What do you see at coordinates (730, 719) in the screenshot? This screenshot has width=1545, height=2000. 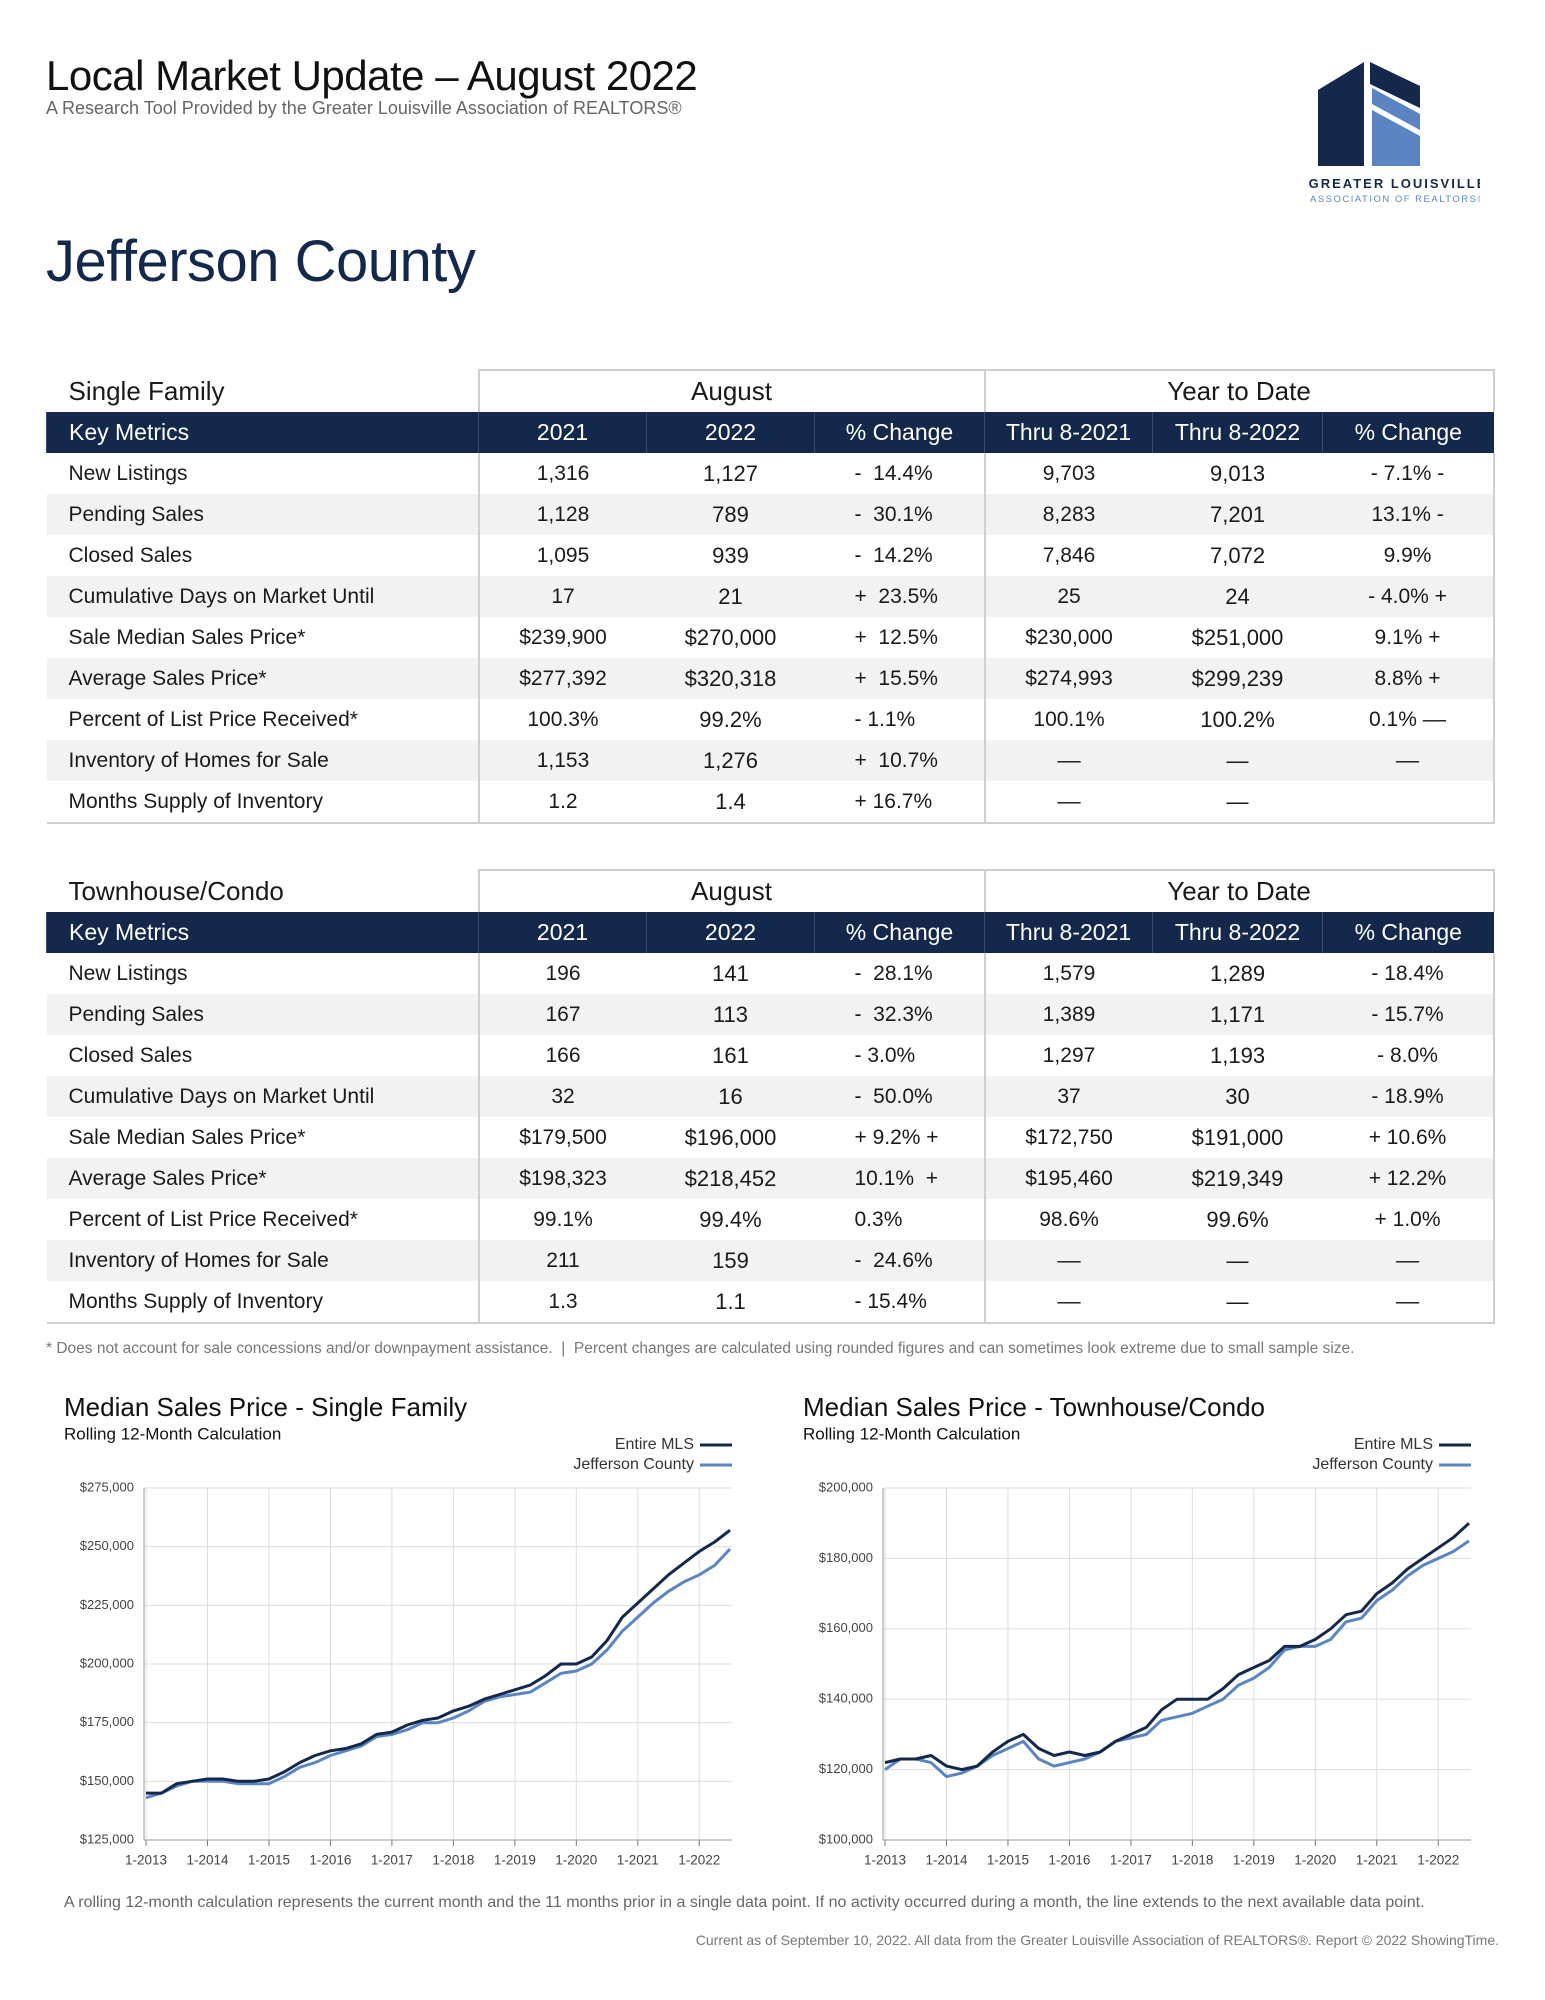 I see `table-cell: 99.2%` at bounding box center [730, 719].